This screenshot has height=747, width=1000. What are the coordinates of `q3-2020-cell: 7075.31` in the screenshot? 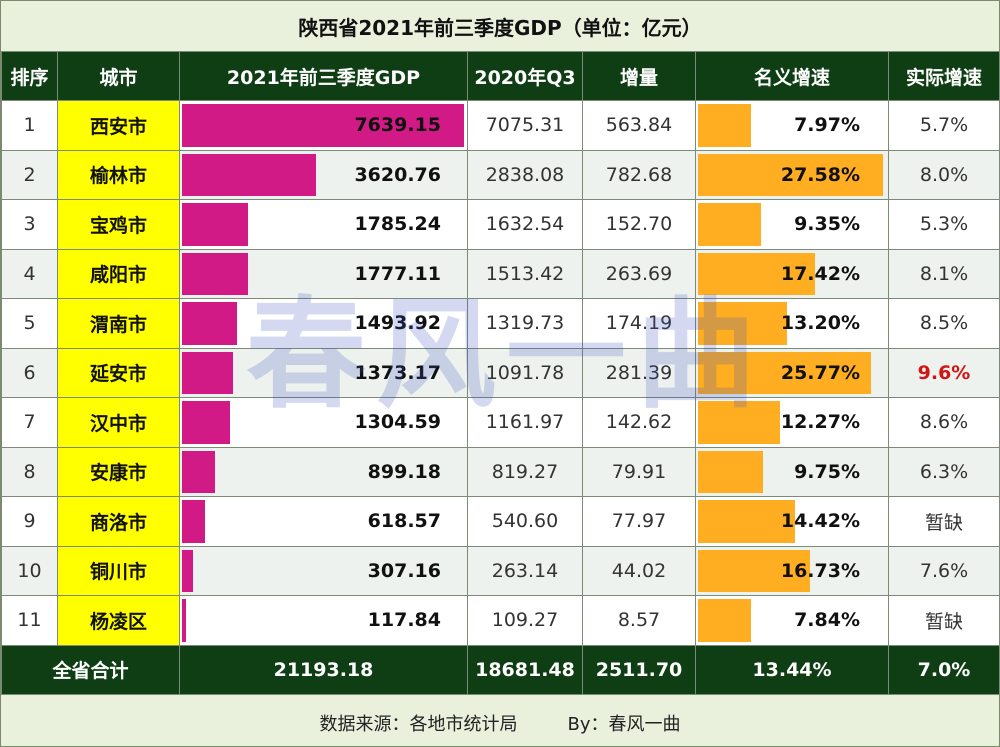 It's located at (525, 125).